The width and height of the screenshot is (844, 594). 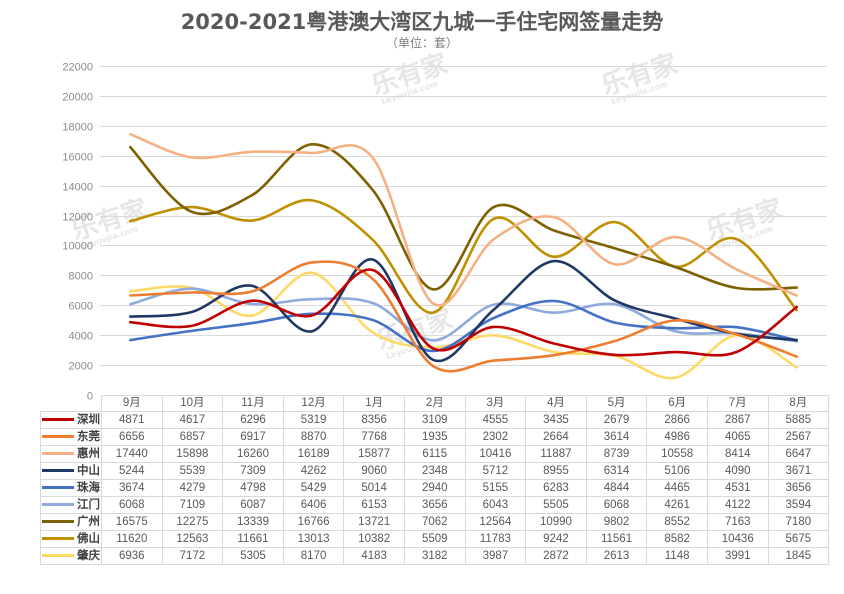 I want to click on legend-label: 深圳, so click(x=88, y=419).